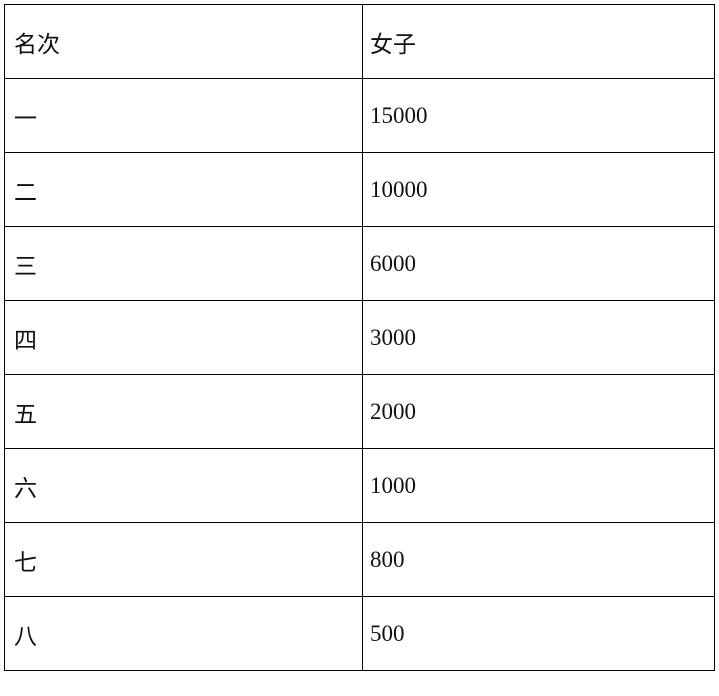  I want to click on header-women: 女子, so click(538, 41).